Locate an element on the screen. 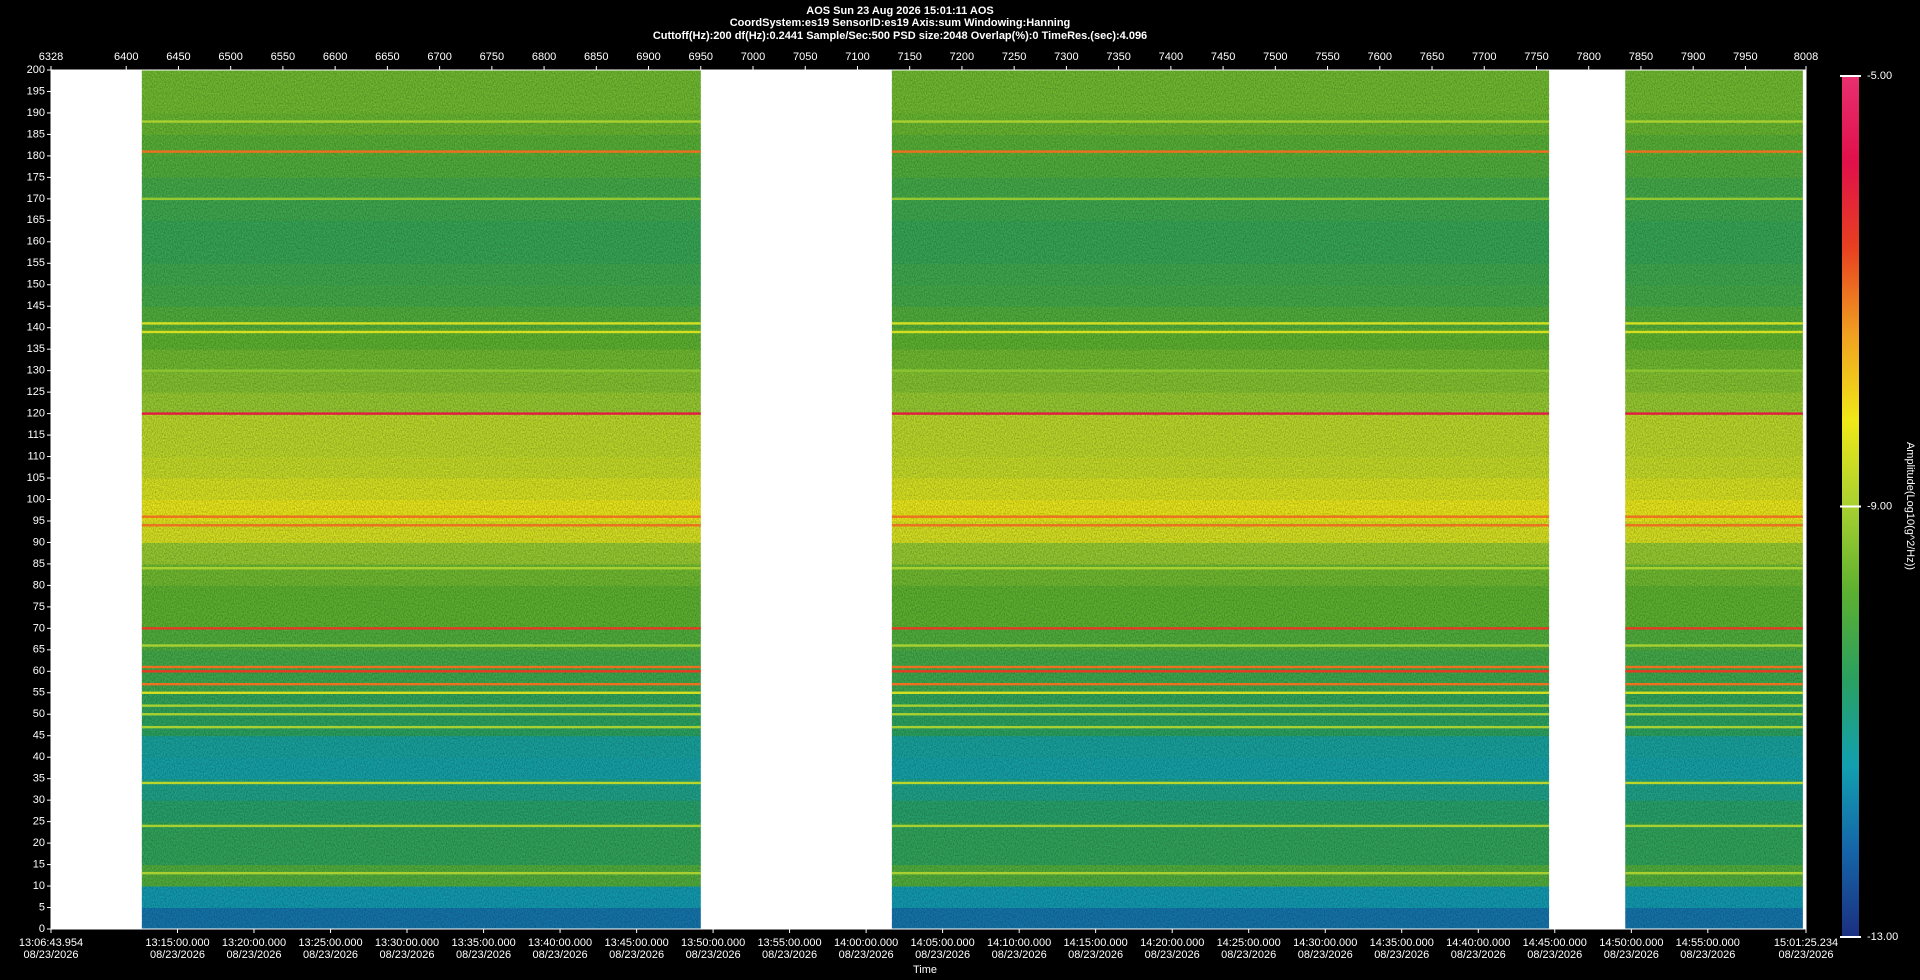  time-tick-label: 14:25:00.000 is located at coordinates (1249, 943).